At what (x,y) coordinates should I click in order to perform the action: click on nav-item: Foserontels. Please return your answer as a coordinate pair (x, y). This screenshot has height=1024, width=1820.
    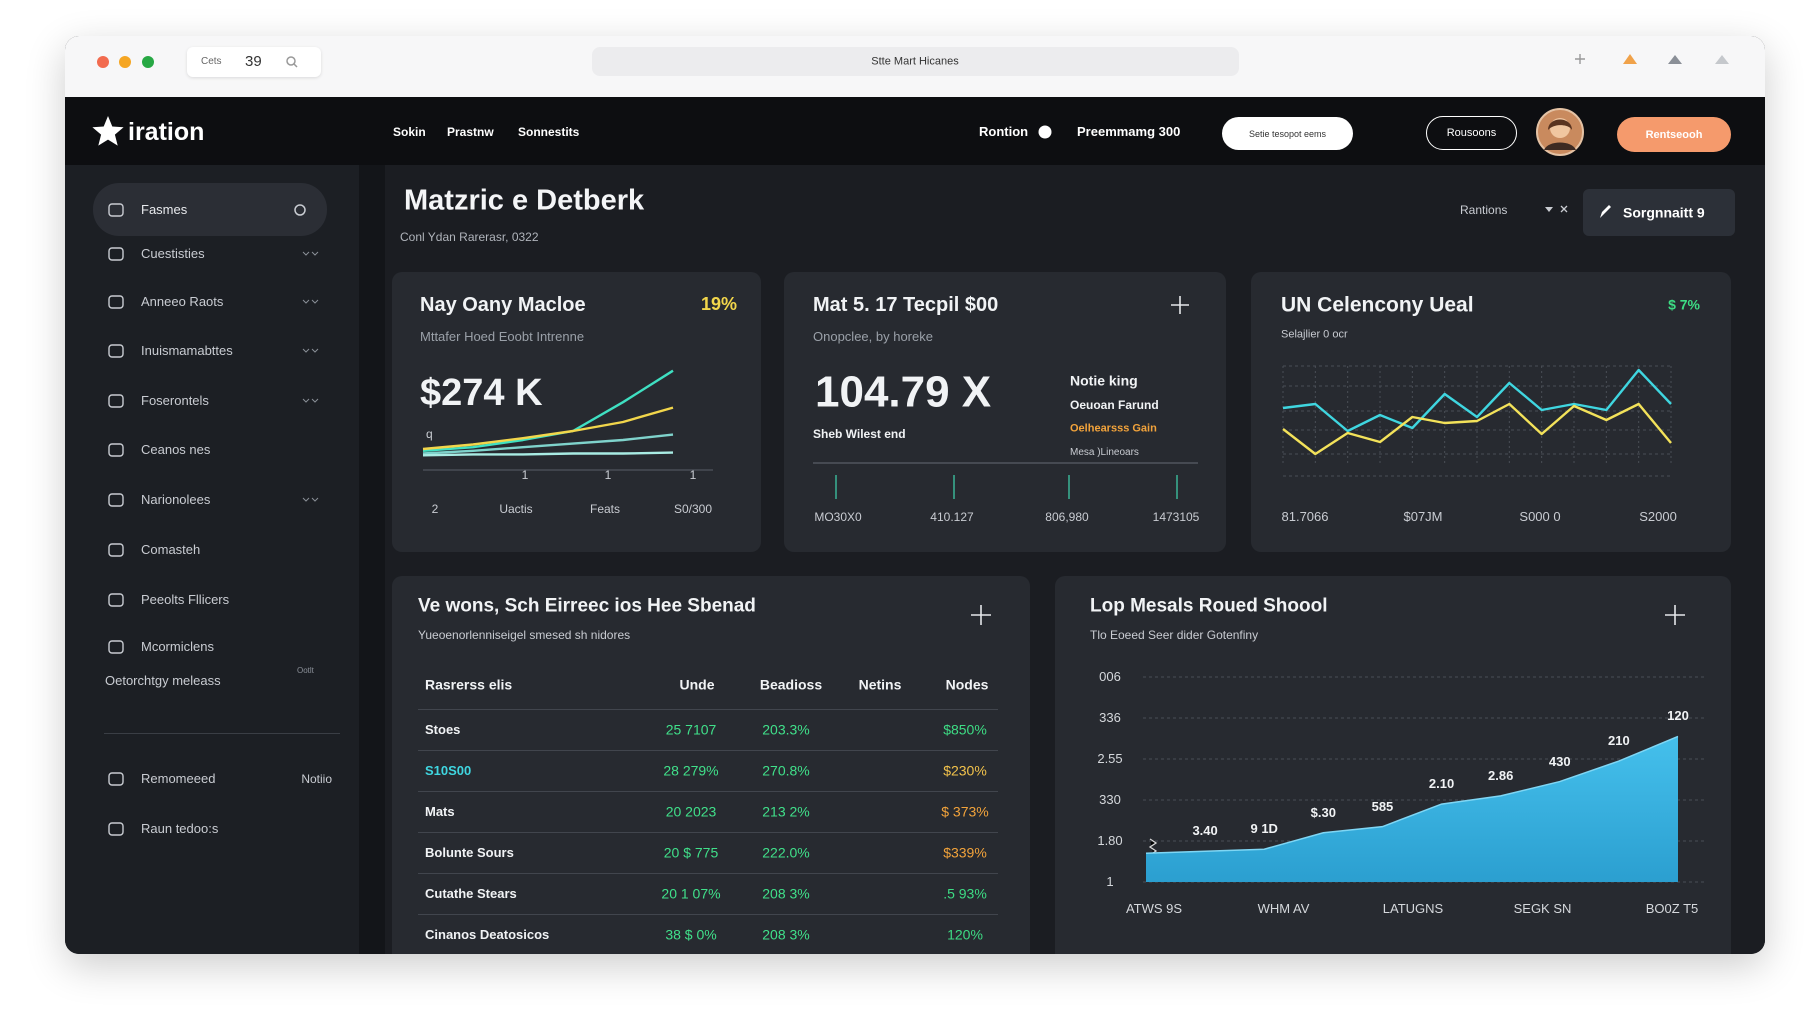
    Looking at the image, I should click on (175, 401).